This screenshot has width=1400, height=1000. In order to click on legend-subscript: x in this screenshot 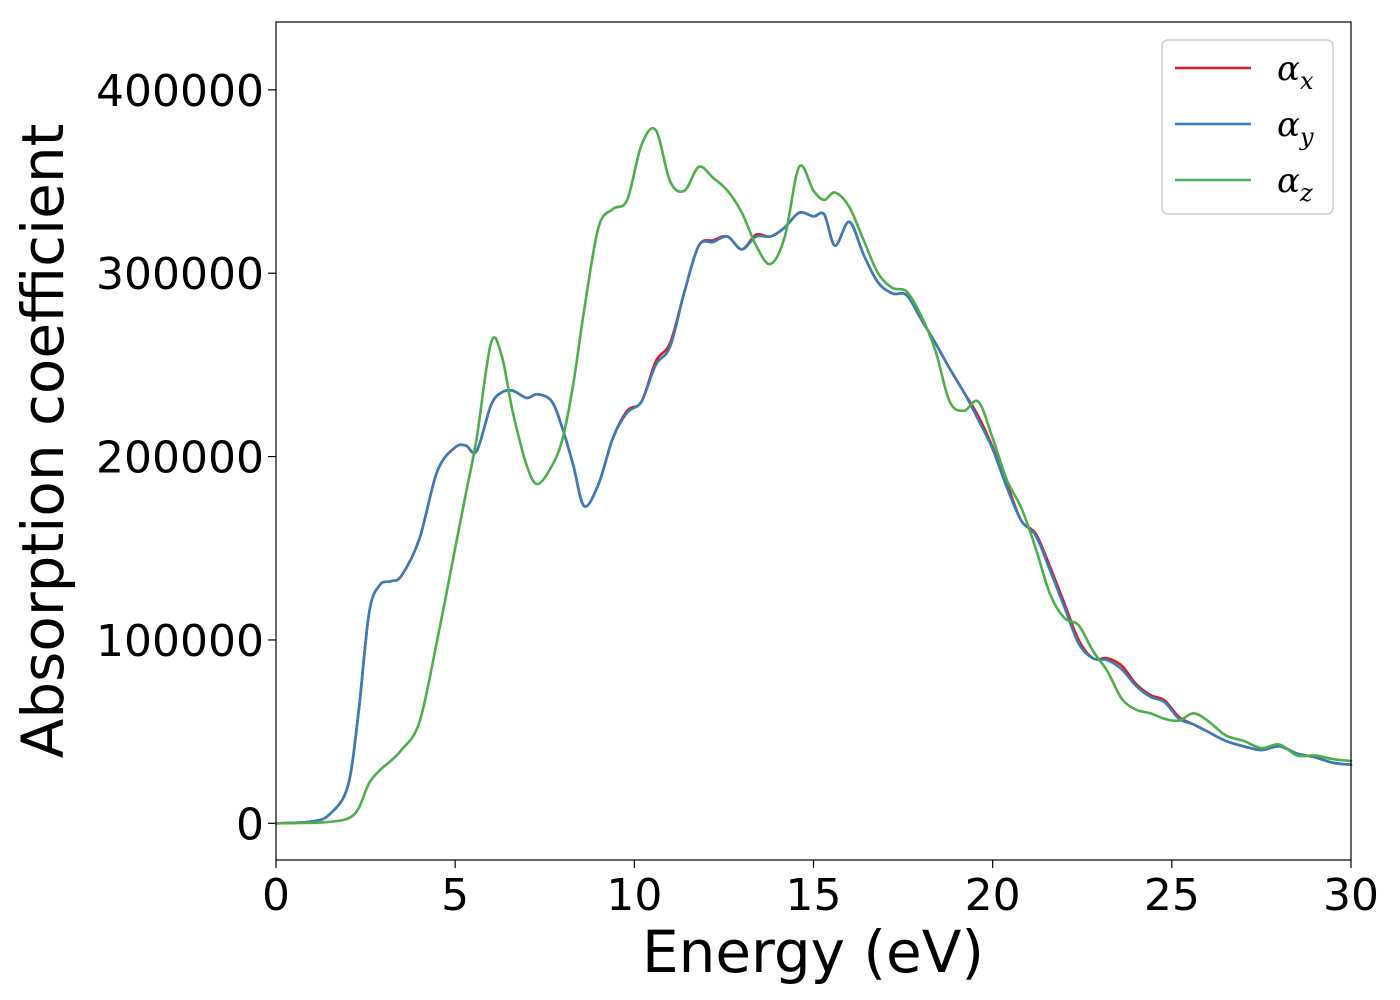, I will do `click(1307, 81)`.